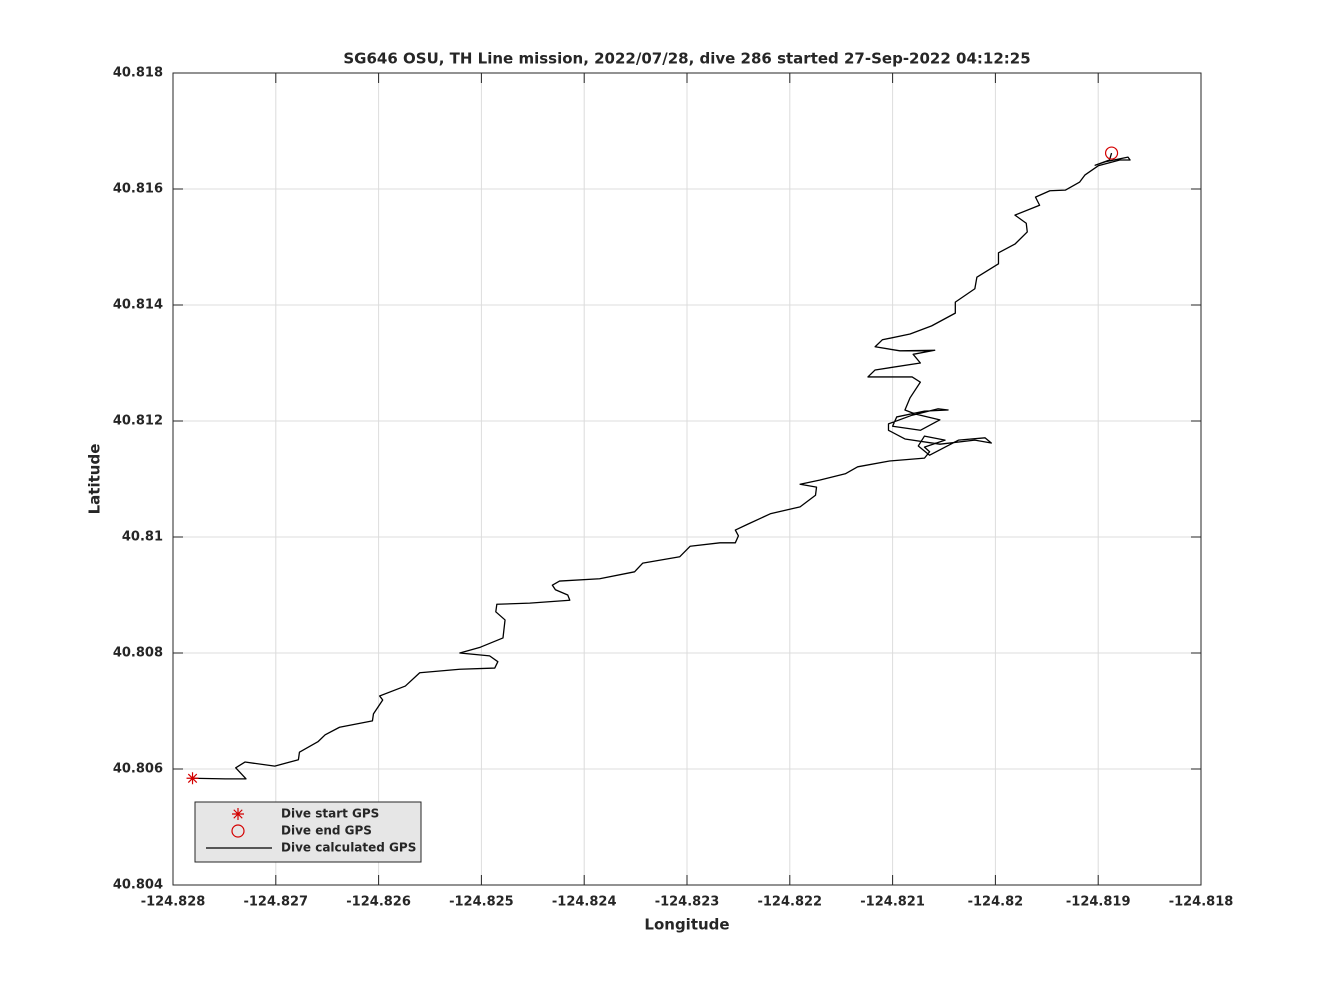 This screenshot has width=1328, height=996. Describe the element at coordinates (330, 814) in the screenshot. I see `legend-label: Dive start GPS` at that location.